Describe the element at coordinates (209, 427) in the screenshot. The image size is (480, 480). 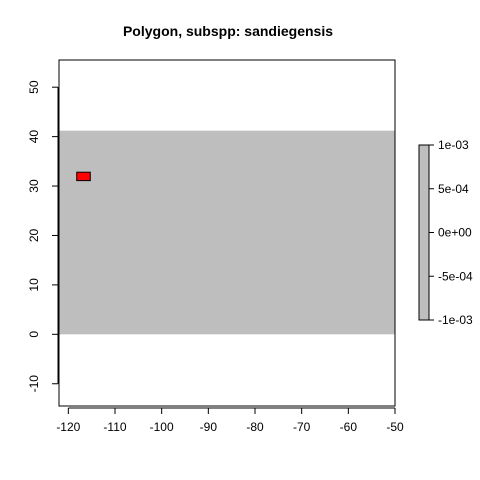
I see `x-tick-label: -90` at that location.